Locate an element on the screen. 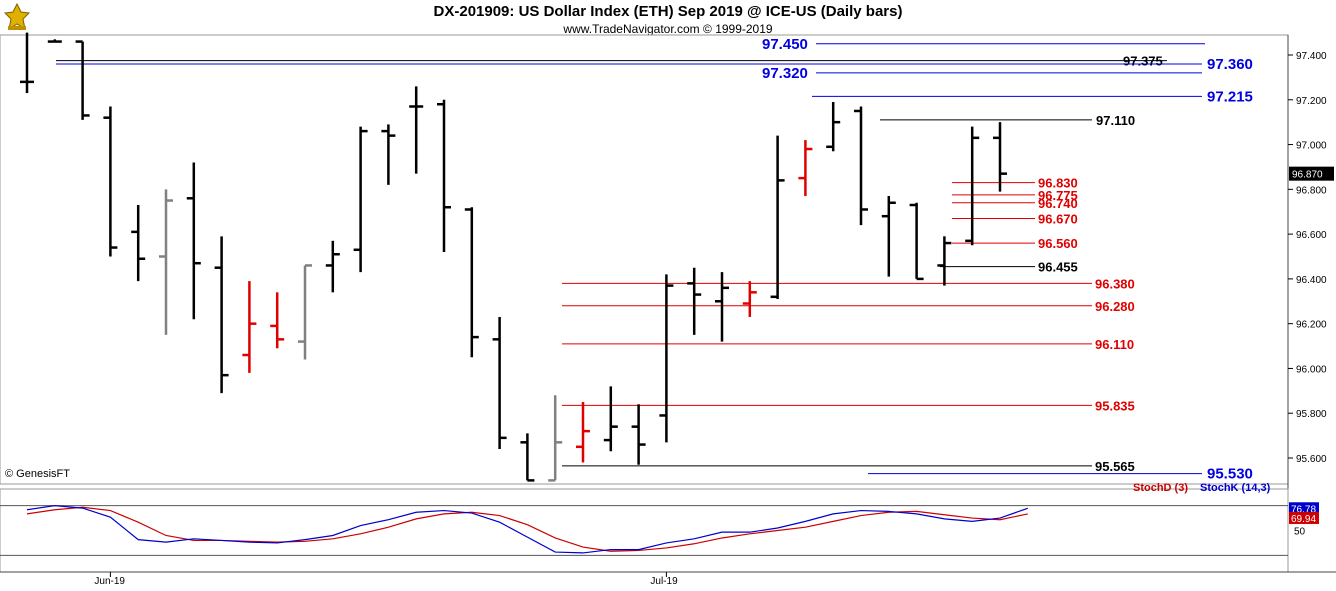 The width and height of the screenshot is (1336, 591). stochk-line is located at coordinates (527, 529).